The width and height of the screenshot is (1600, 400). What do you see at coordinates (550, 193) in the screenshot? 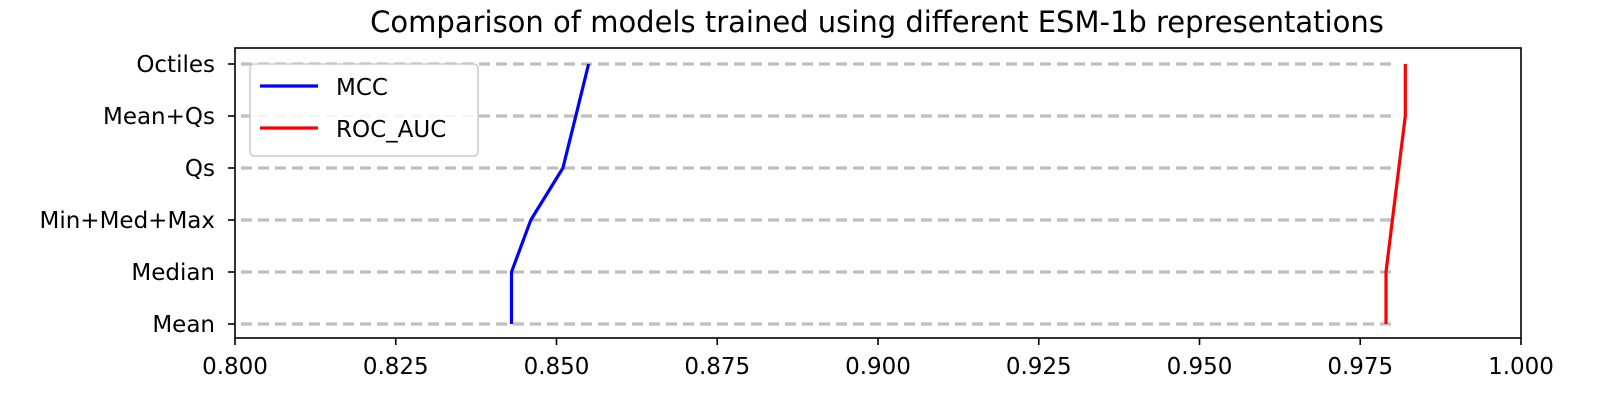
I see `series-line-mcc` at bounding box center [550, 193].